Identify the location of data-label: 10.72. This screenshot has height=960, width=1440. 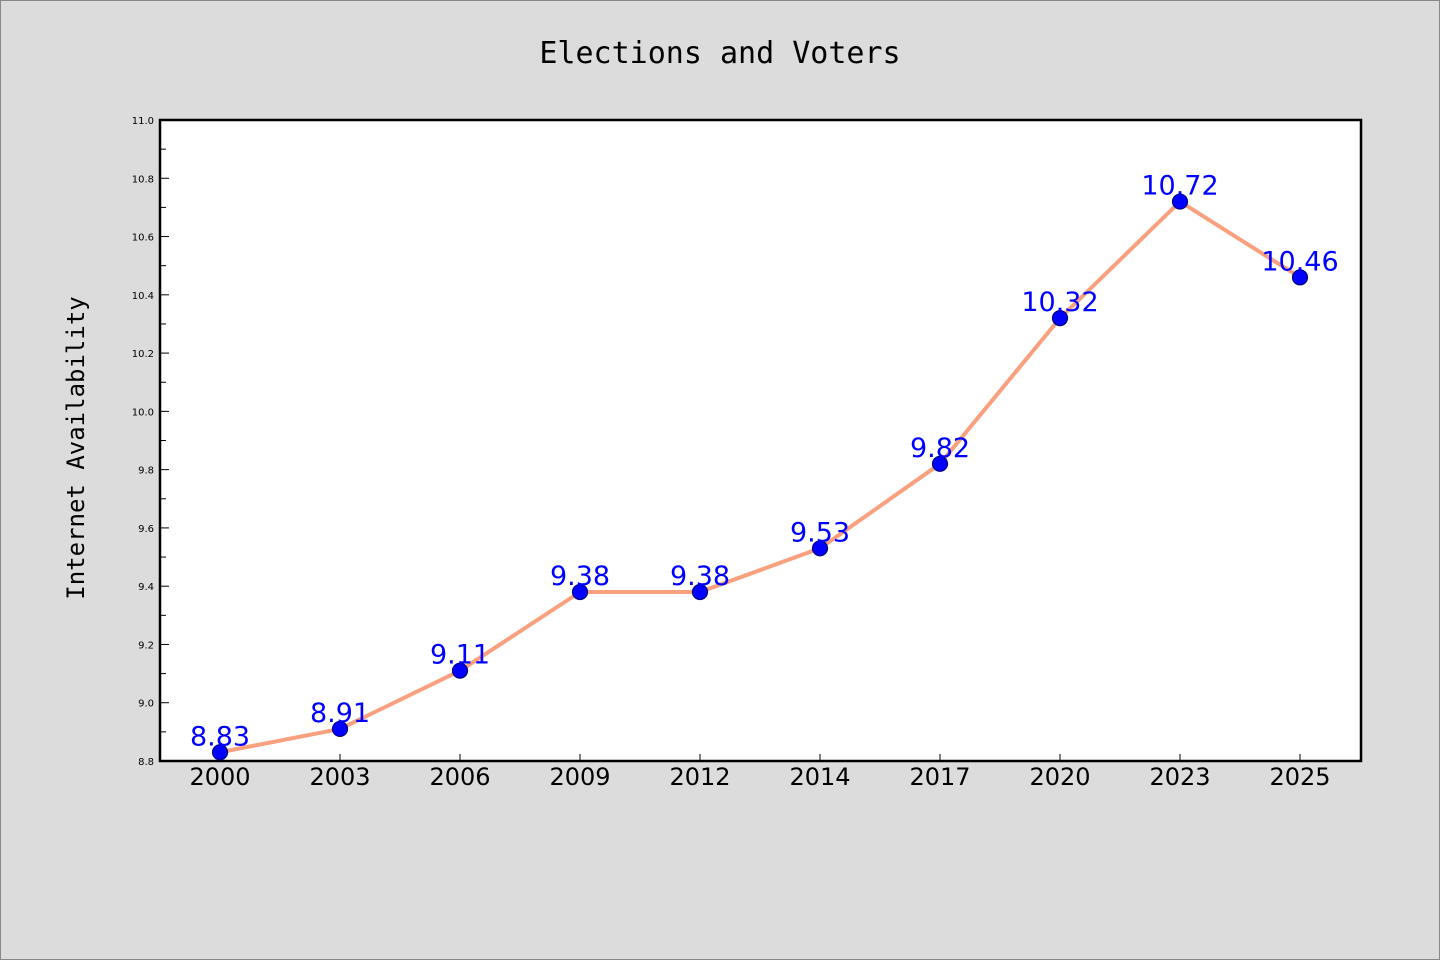
(1179, 186).